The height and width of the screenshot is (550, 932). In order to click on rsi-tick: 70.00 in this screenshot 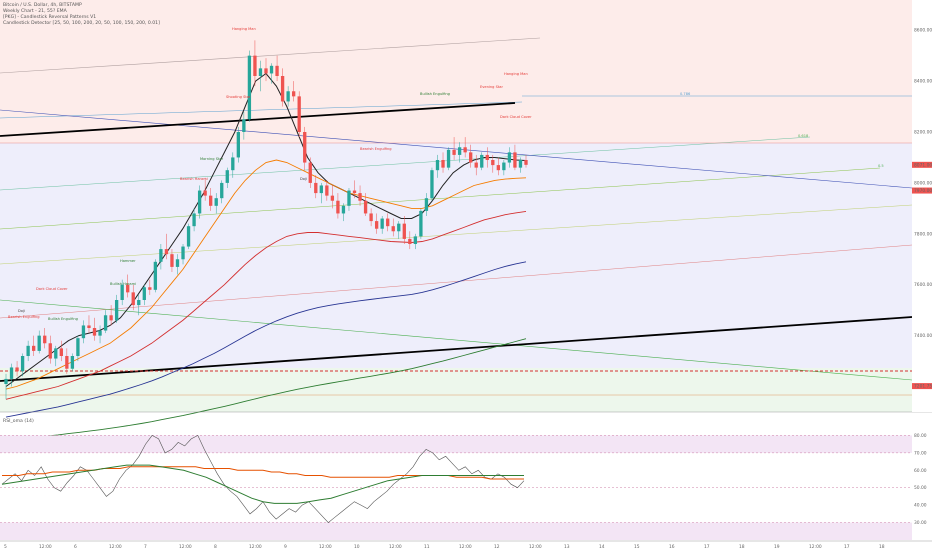, I will do `click(920, 453)`.